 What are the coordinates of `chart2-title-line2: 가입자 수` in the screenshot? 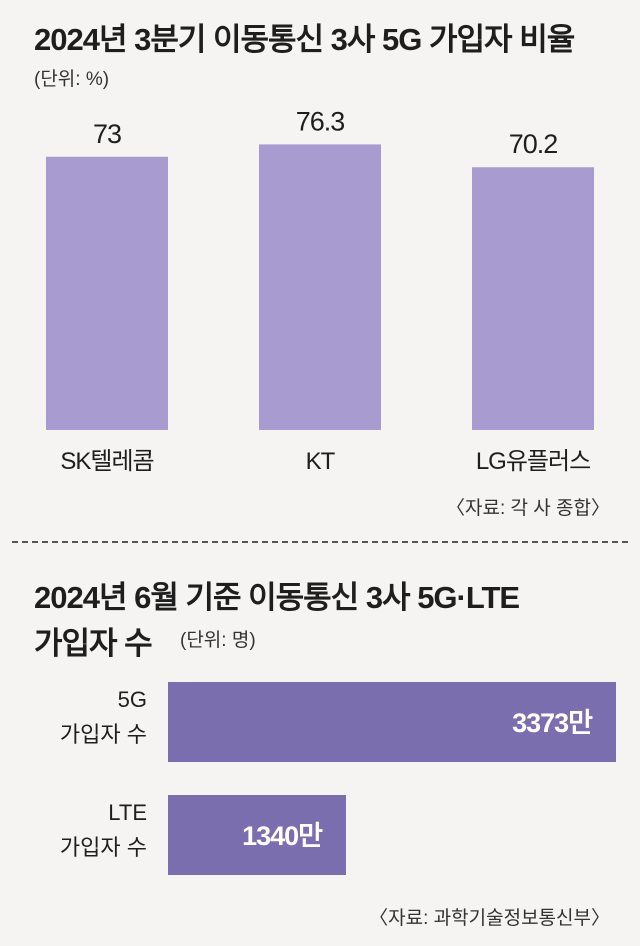 It's located at (93, 643).